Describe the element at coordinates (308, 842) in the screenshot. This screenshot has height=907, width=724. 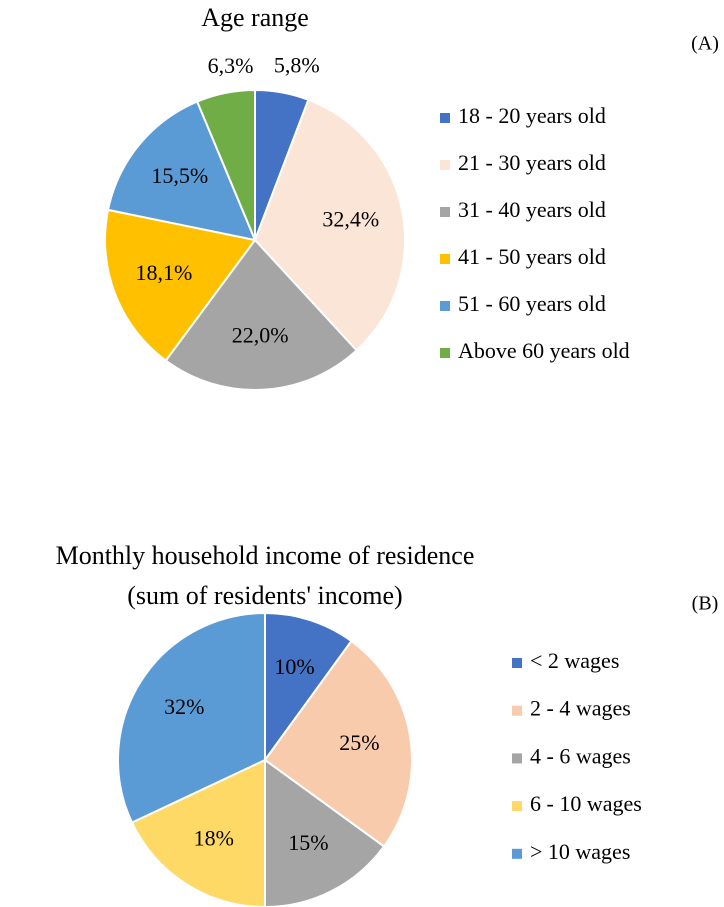
I see `data-label: 15%` at that location.